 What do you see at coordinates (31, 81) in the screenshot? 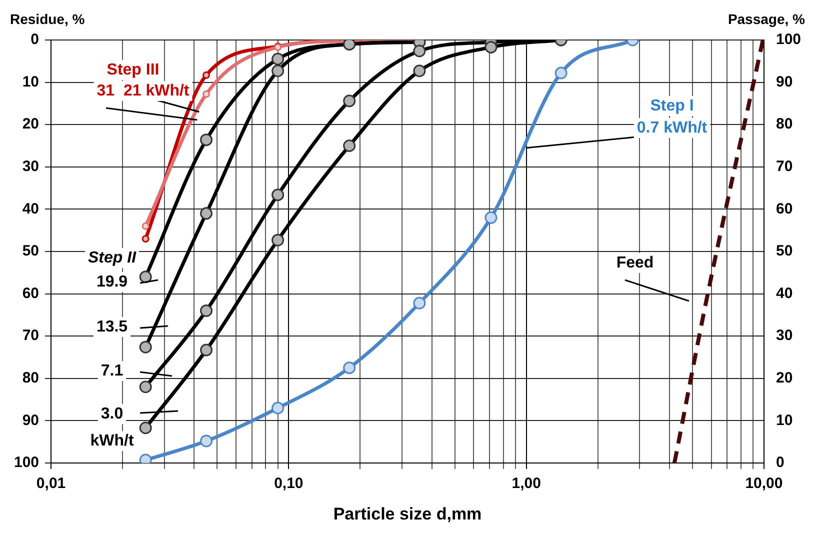
I see `y-tick-label: 10` at bounding box center [31, 81].